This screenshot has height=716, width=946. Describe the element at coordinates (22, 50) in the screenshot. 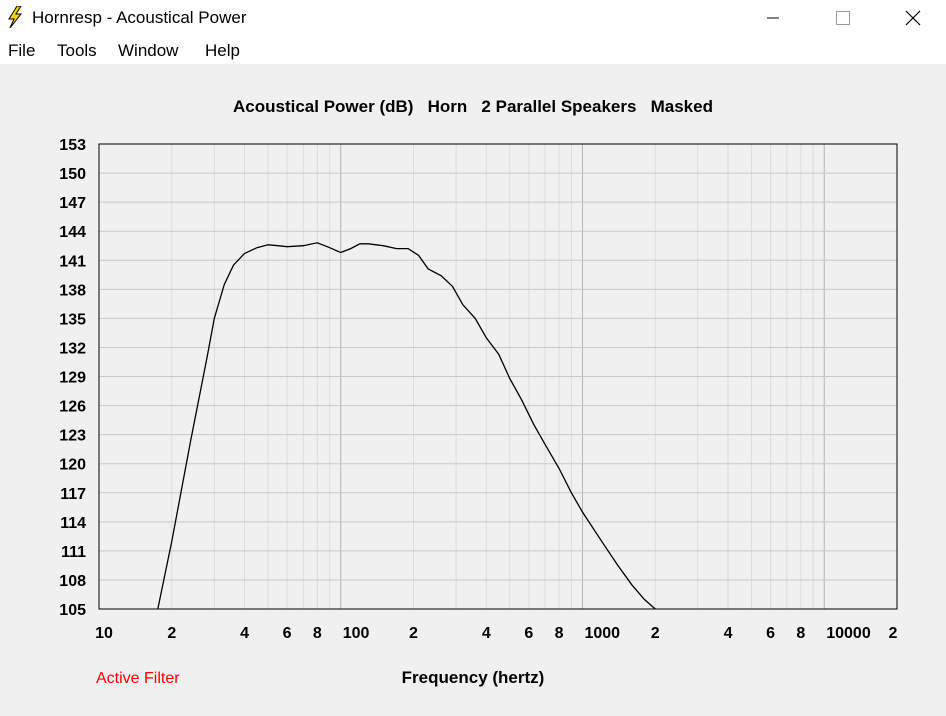

I see `menu-file: File` at that location.